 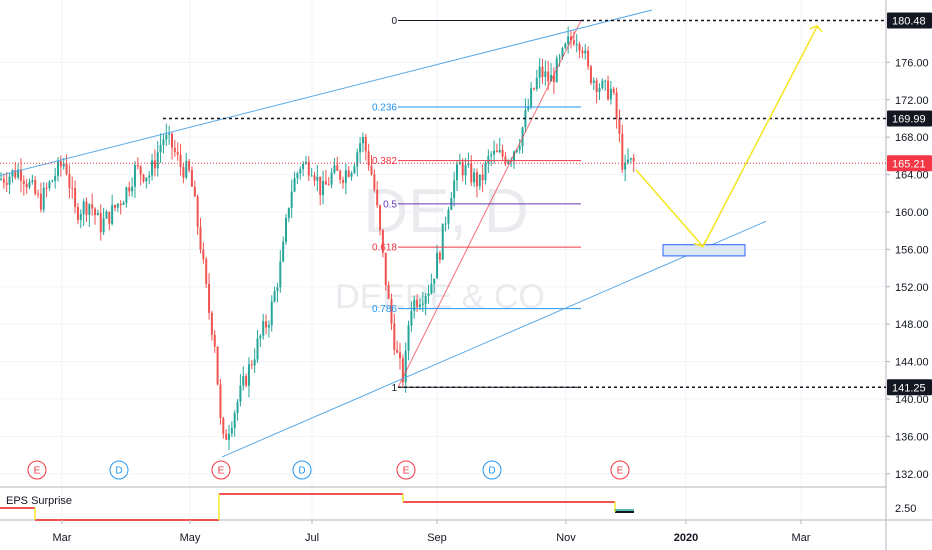 I want to click on projection-arrowhead, so click(x=816, y=28).